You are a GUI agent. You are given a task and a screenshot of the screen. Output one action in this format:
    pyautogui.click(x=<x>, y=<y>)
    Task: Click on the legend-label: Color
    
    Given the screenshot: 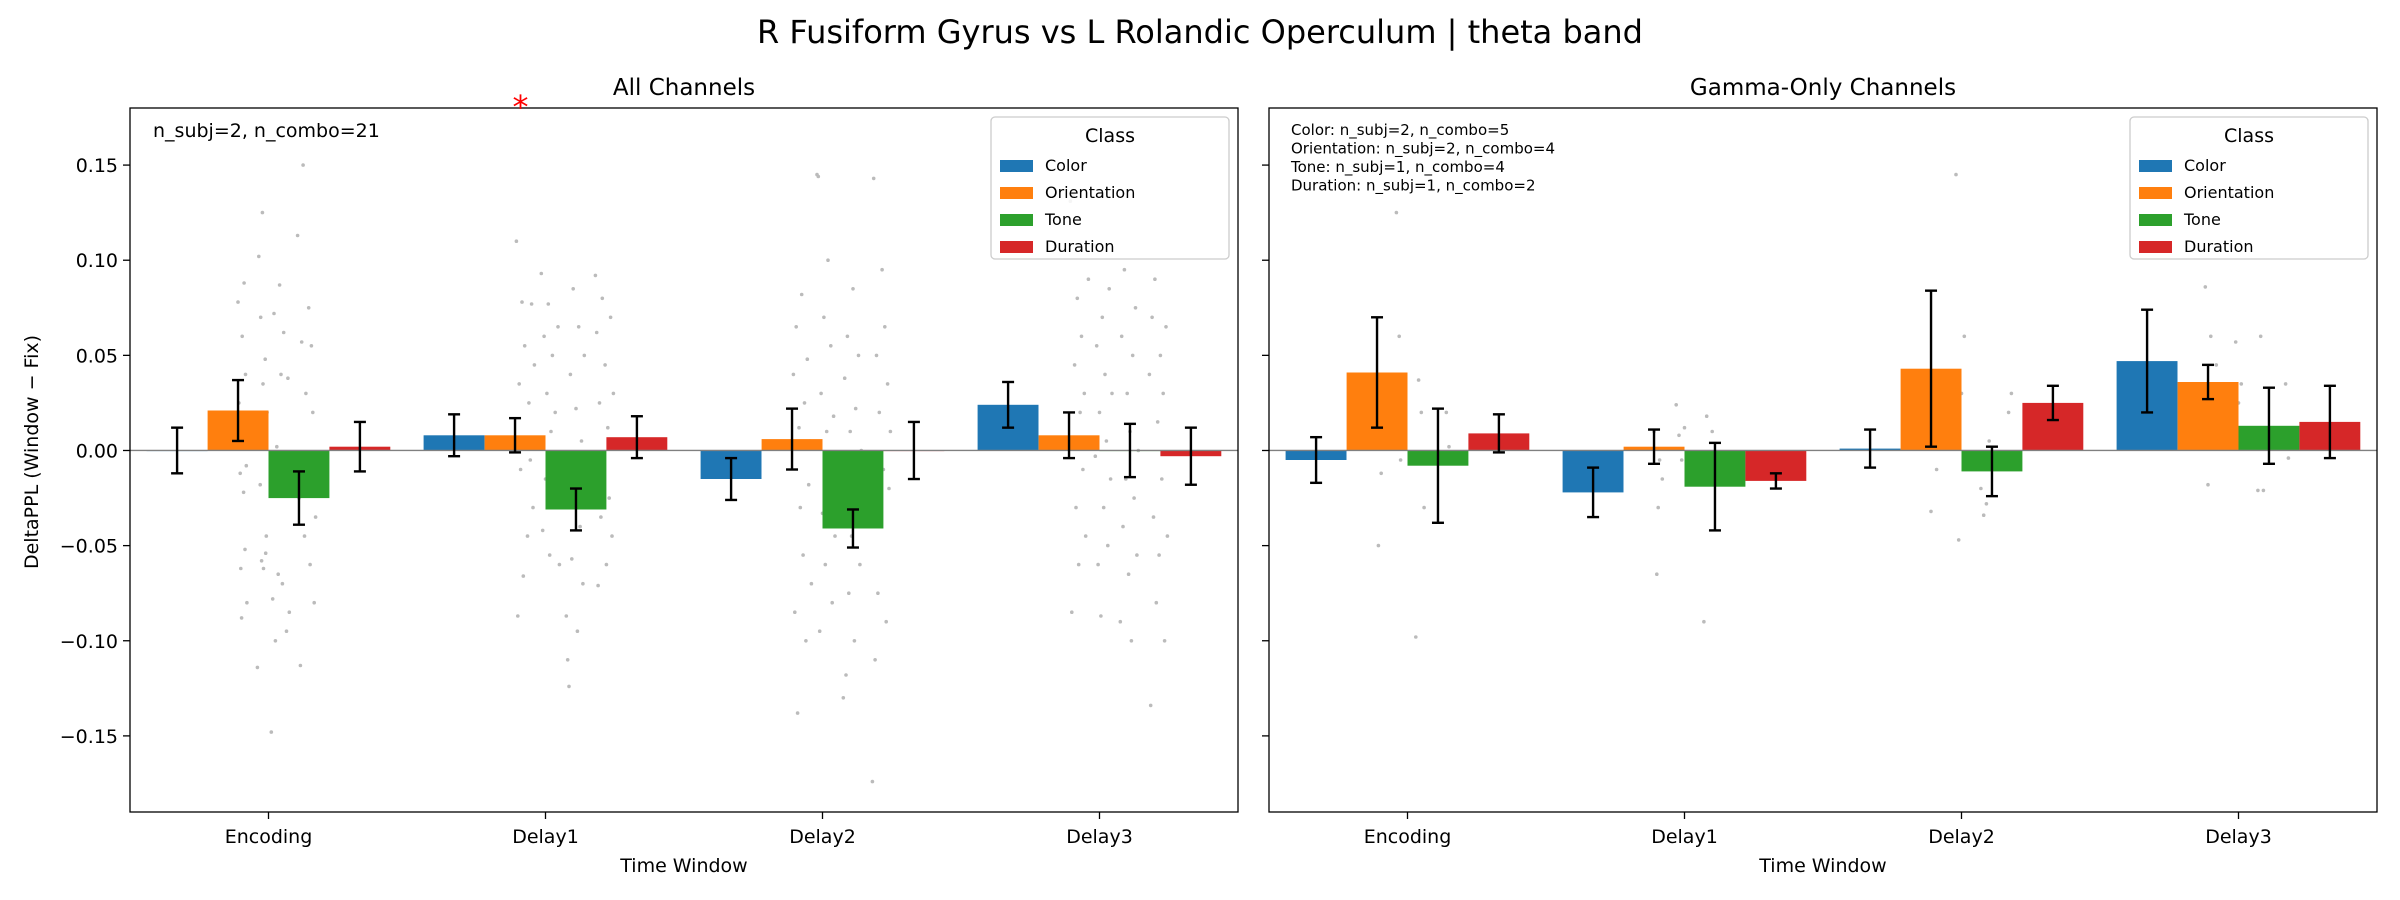 What is the action you would take?
    pyautogui.click(x=1066, y=165)
    